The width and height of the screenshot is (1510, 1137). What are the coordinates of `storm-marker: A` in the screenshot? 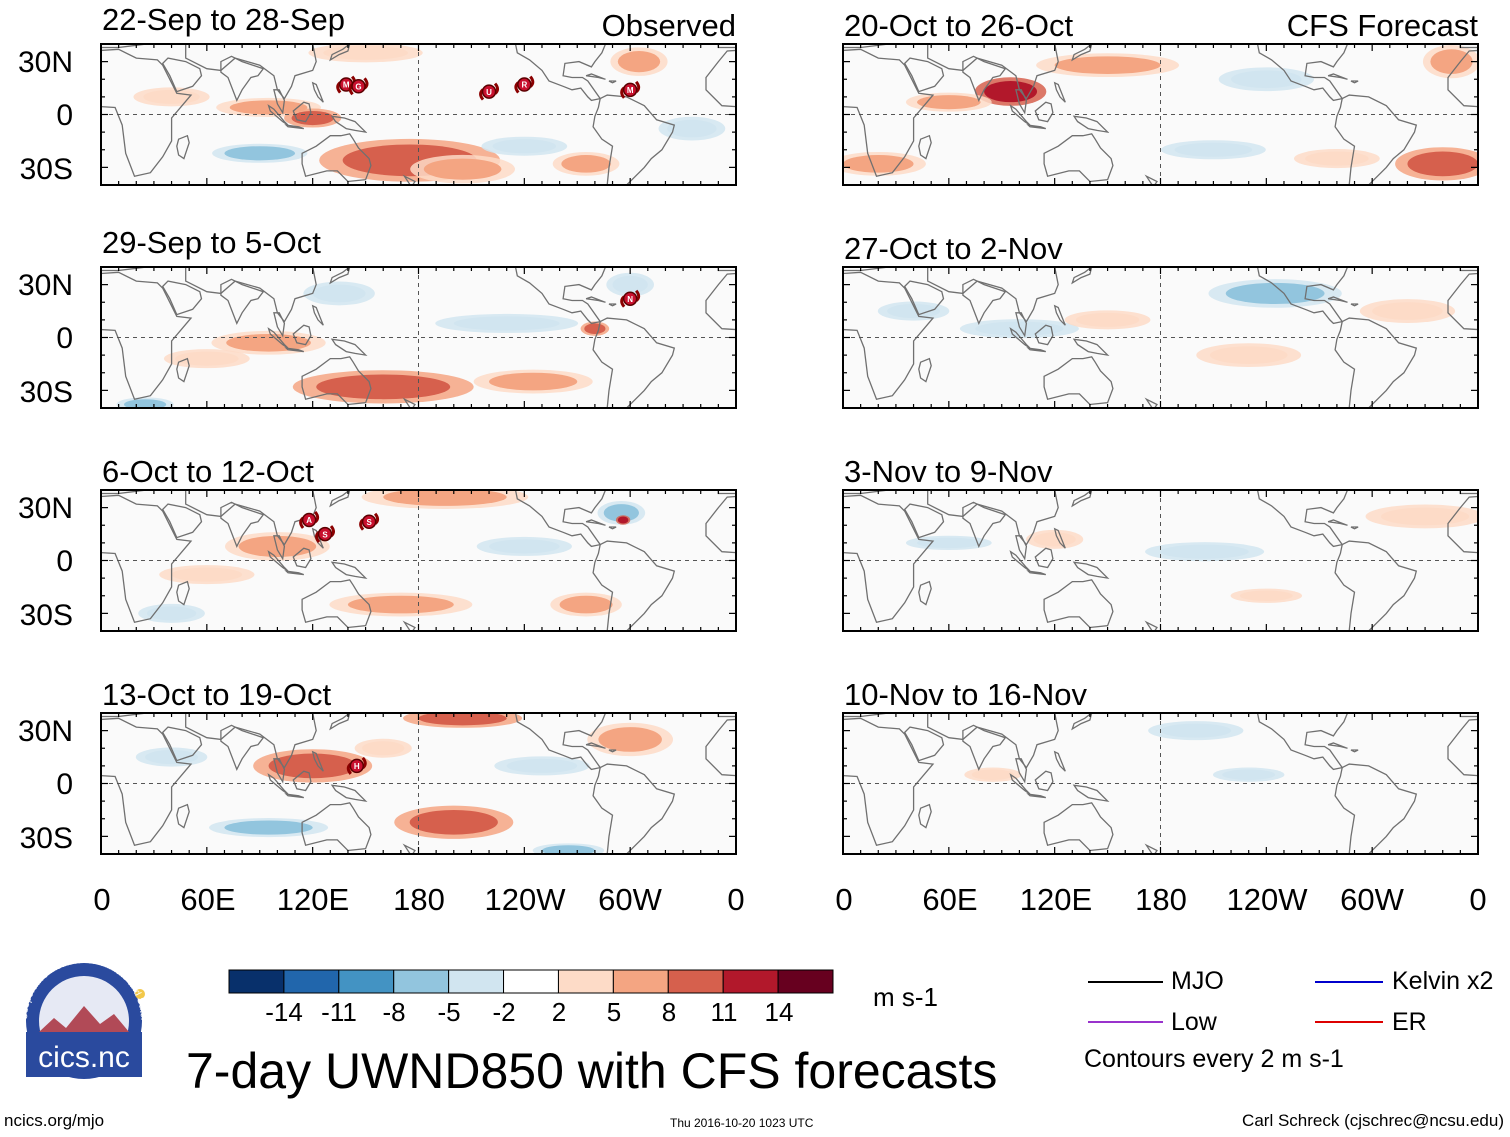 It's located at (309, 520).